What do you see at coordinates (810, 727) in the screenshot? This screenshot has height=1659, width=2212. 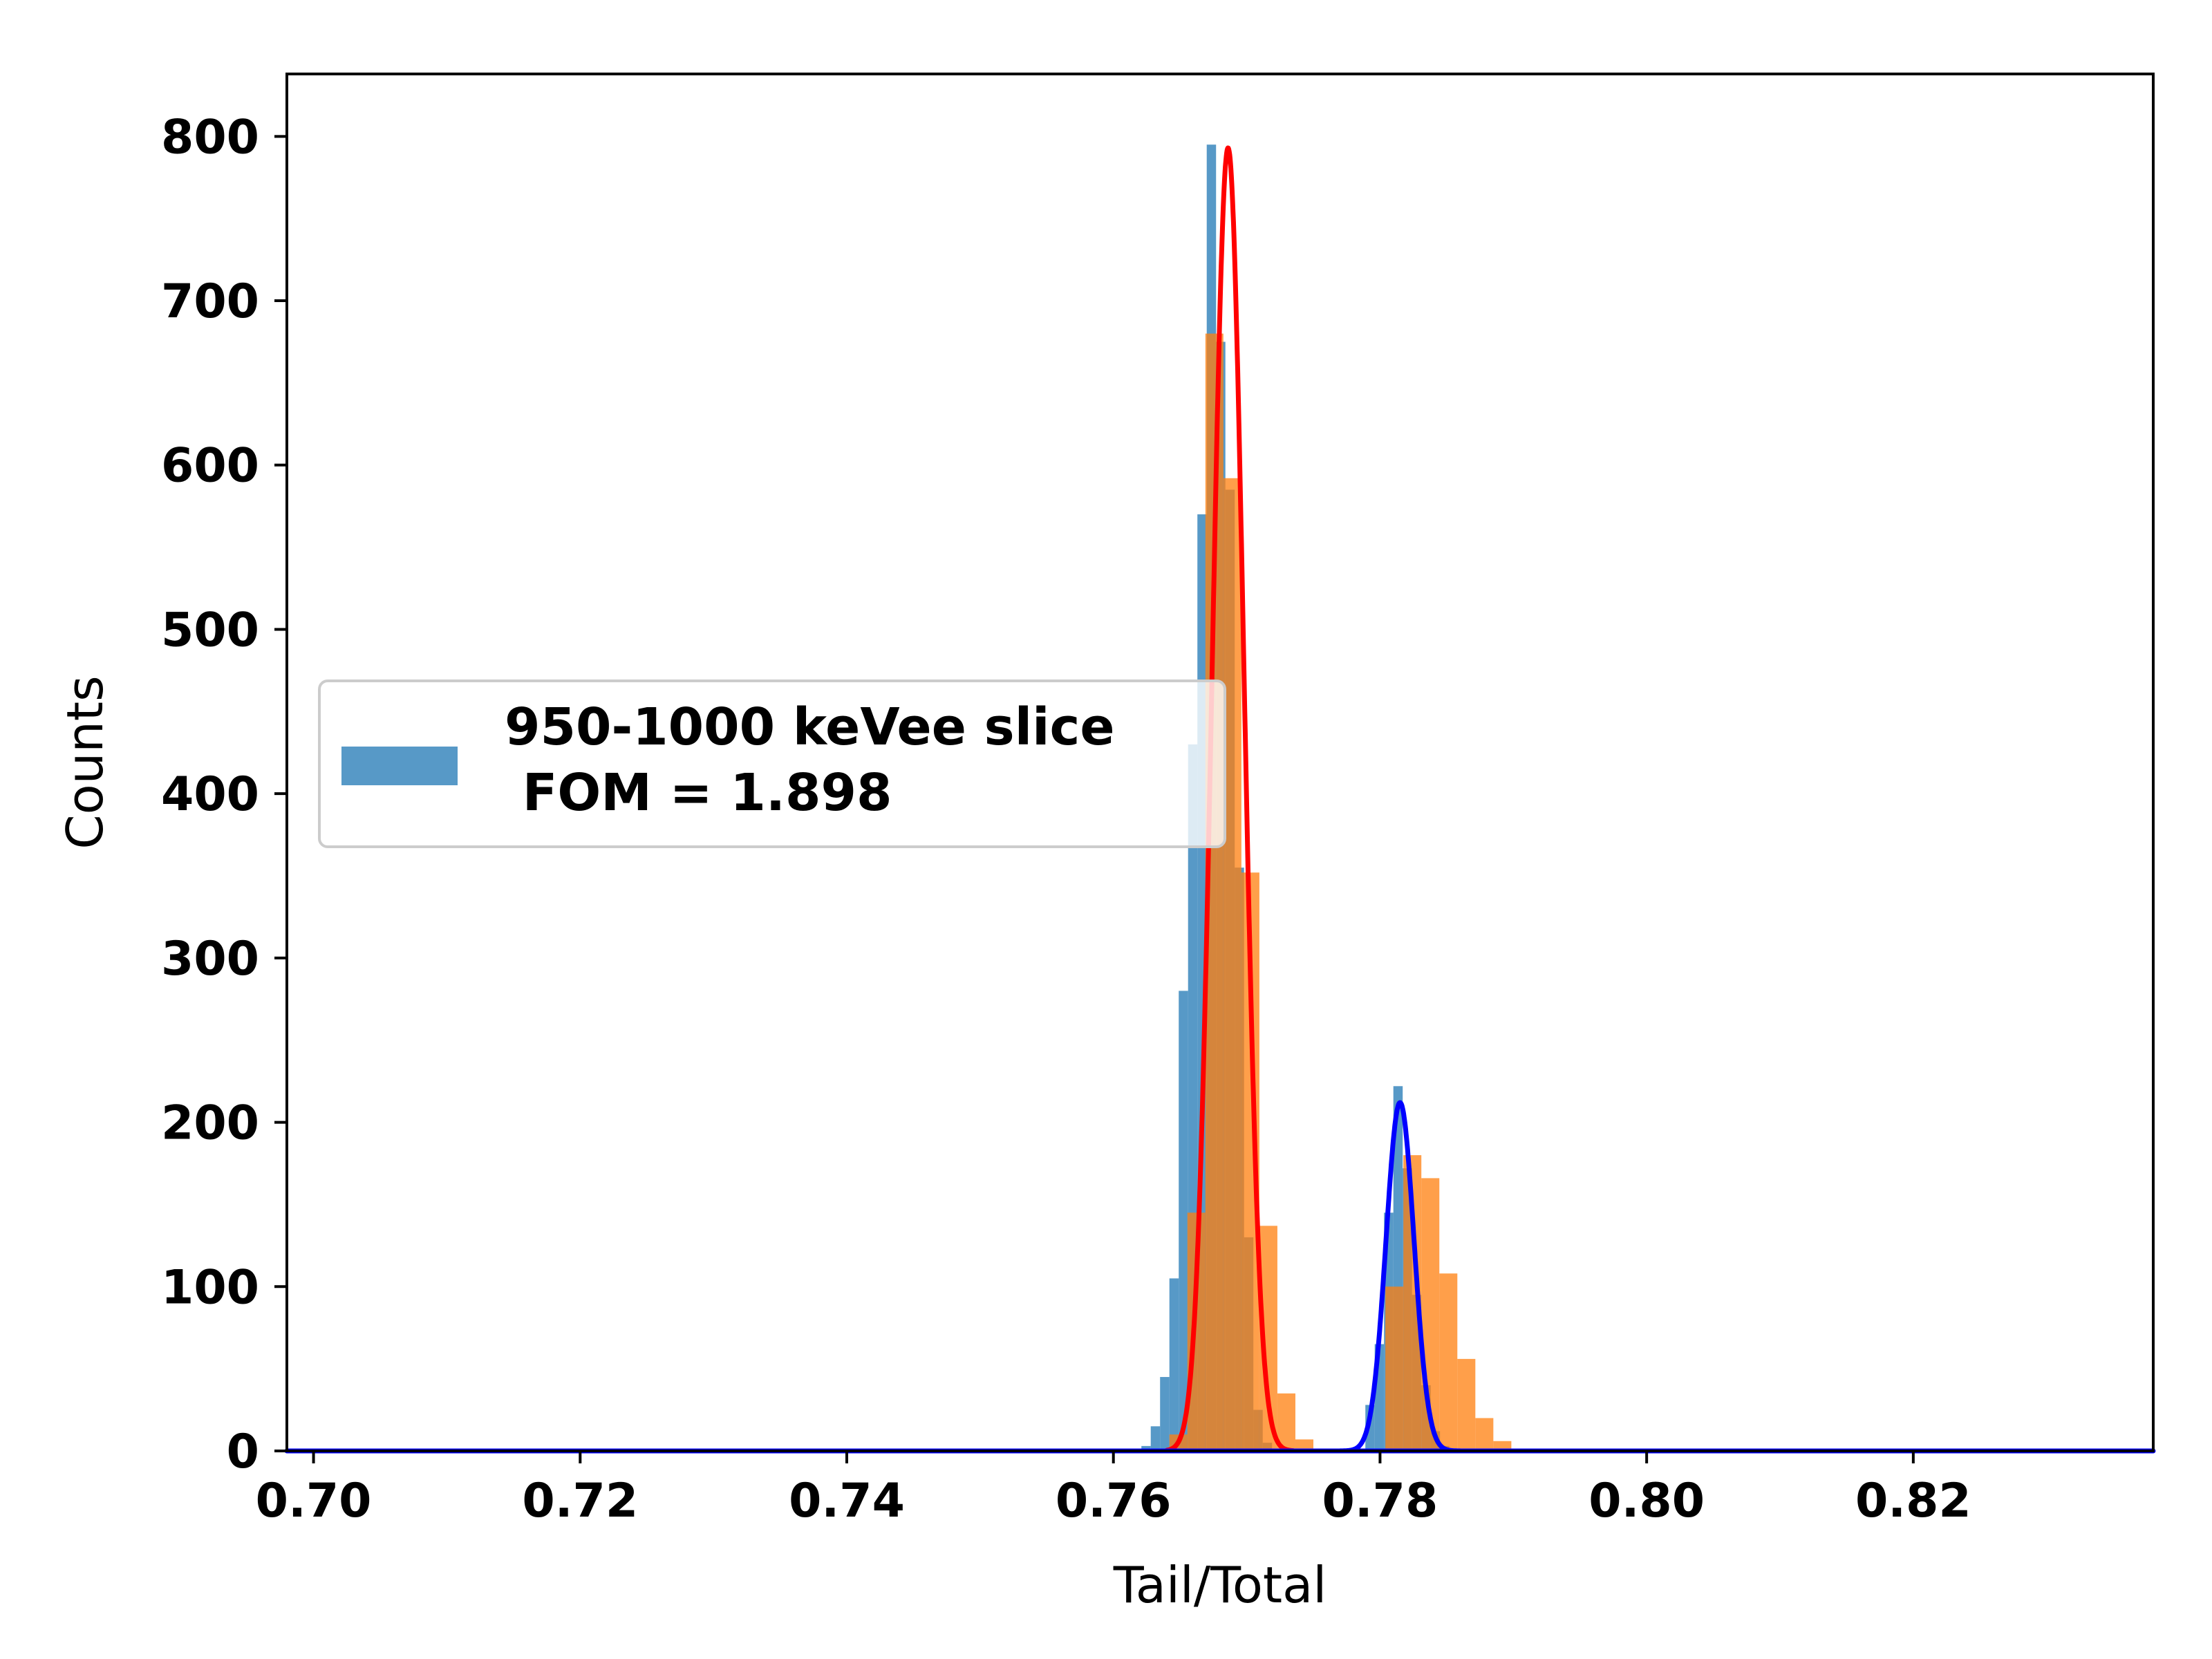 I see `legend-label-line-0: 950-1000 keVee slice` at bounding box center [810, 727].